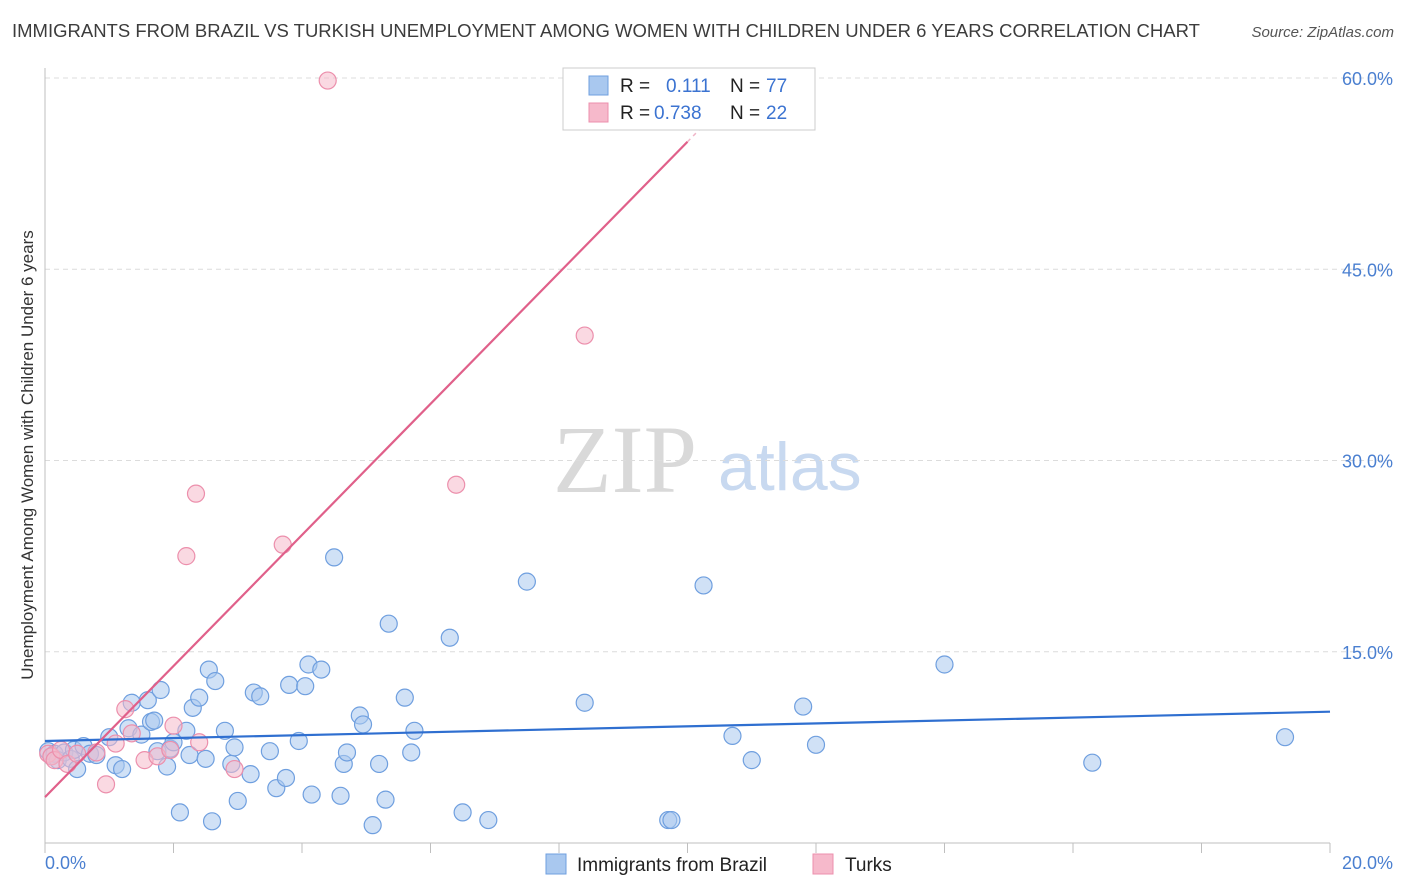  Describe the element at coordinates (745, 86) in the screenshot. I see `legend-n-label-brazil: N =` at that location.